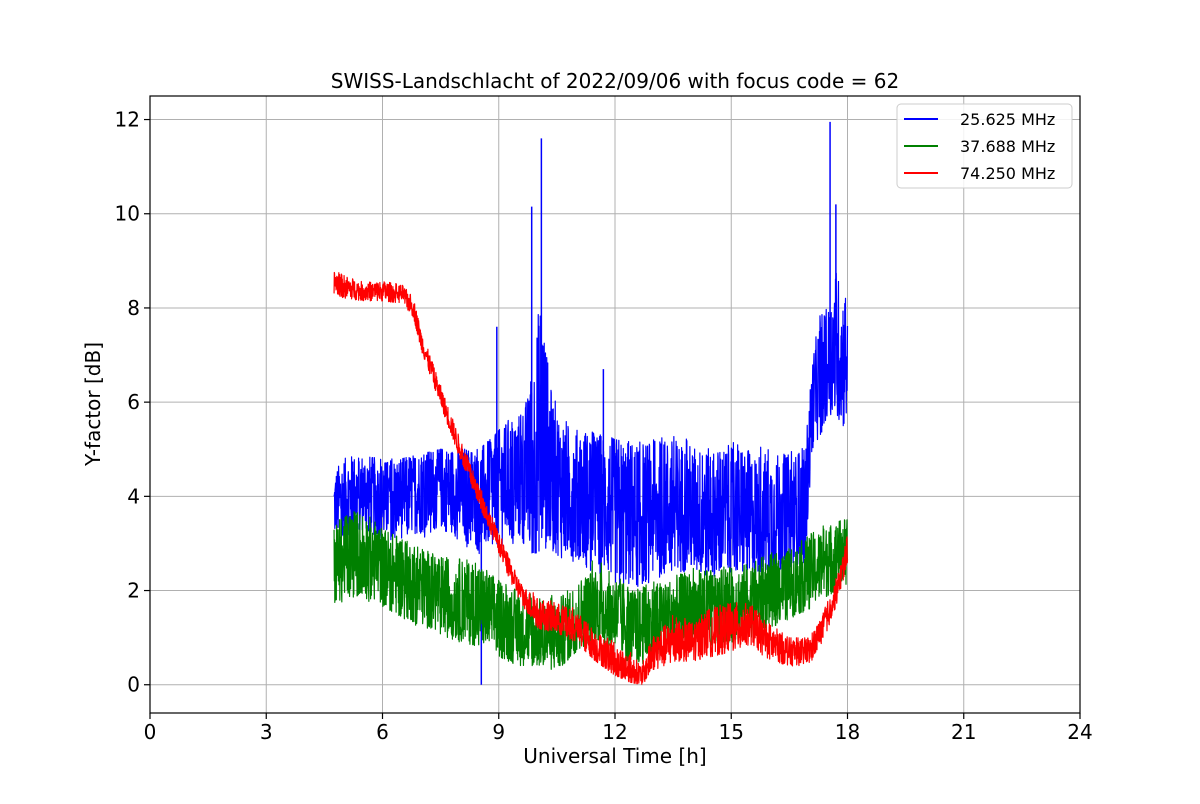 Image resolution: width=1200 pixels, height=804 pixels. I want to click on legend-label: 74.250 MHz, so click(1007, 173).